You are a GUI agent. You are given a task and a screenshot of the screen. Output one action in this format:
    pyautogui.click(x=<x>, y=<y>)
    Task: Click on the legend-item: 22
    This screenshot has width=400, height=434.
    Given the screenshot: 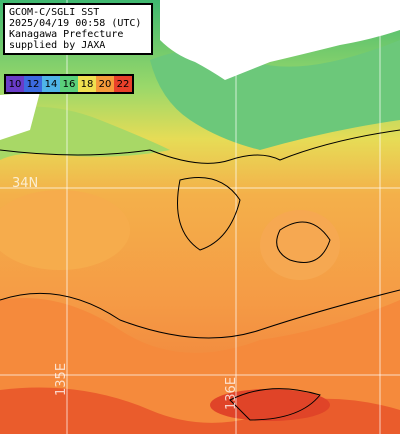 What is the action you would take?
    pyautogui.click(x=123, y=84)
    